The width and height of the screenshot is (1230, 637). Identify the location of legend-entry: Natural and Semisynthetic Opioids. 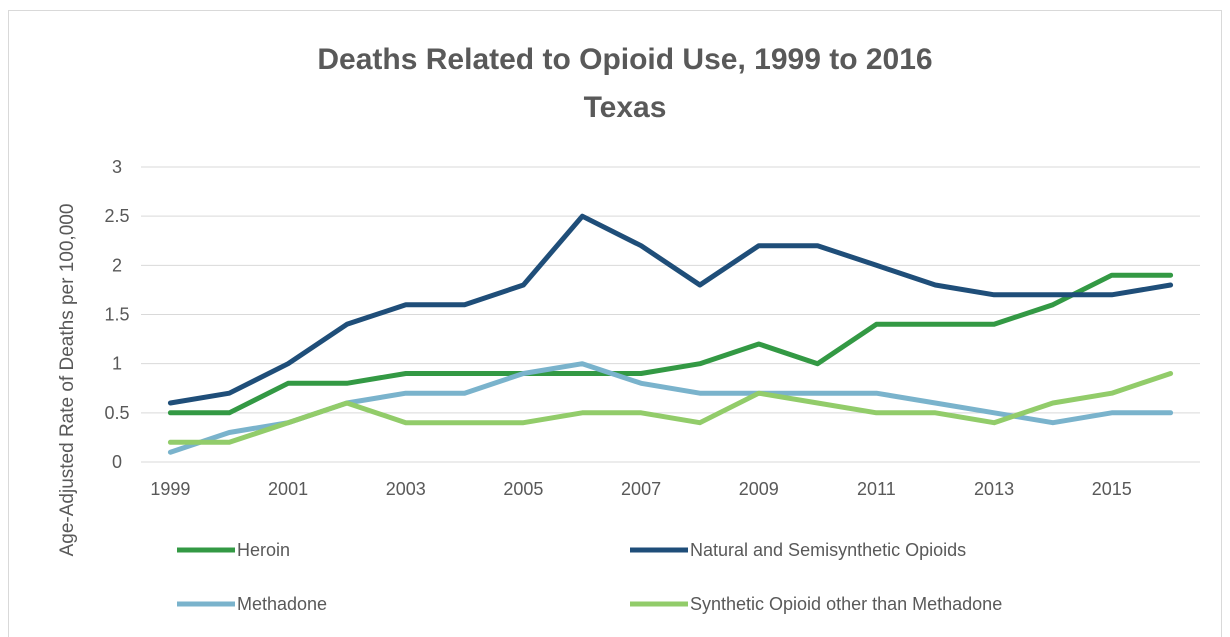
(798, 550).